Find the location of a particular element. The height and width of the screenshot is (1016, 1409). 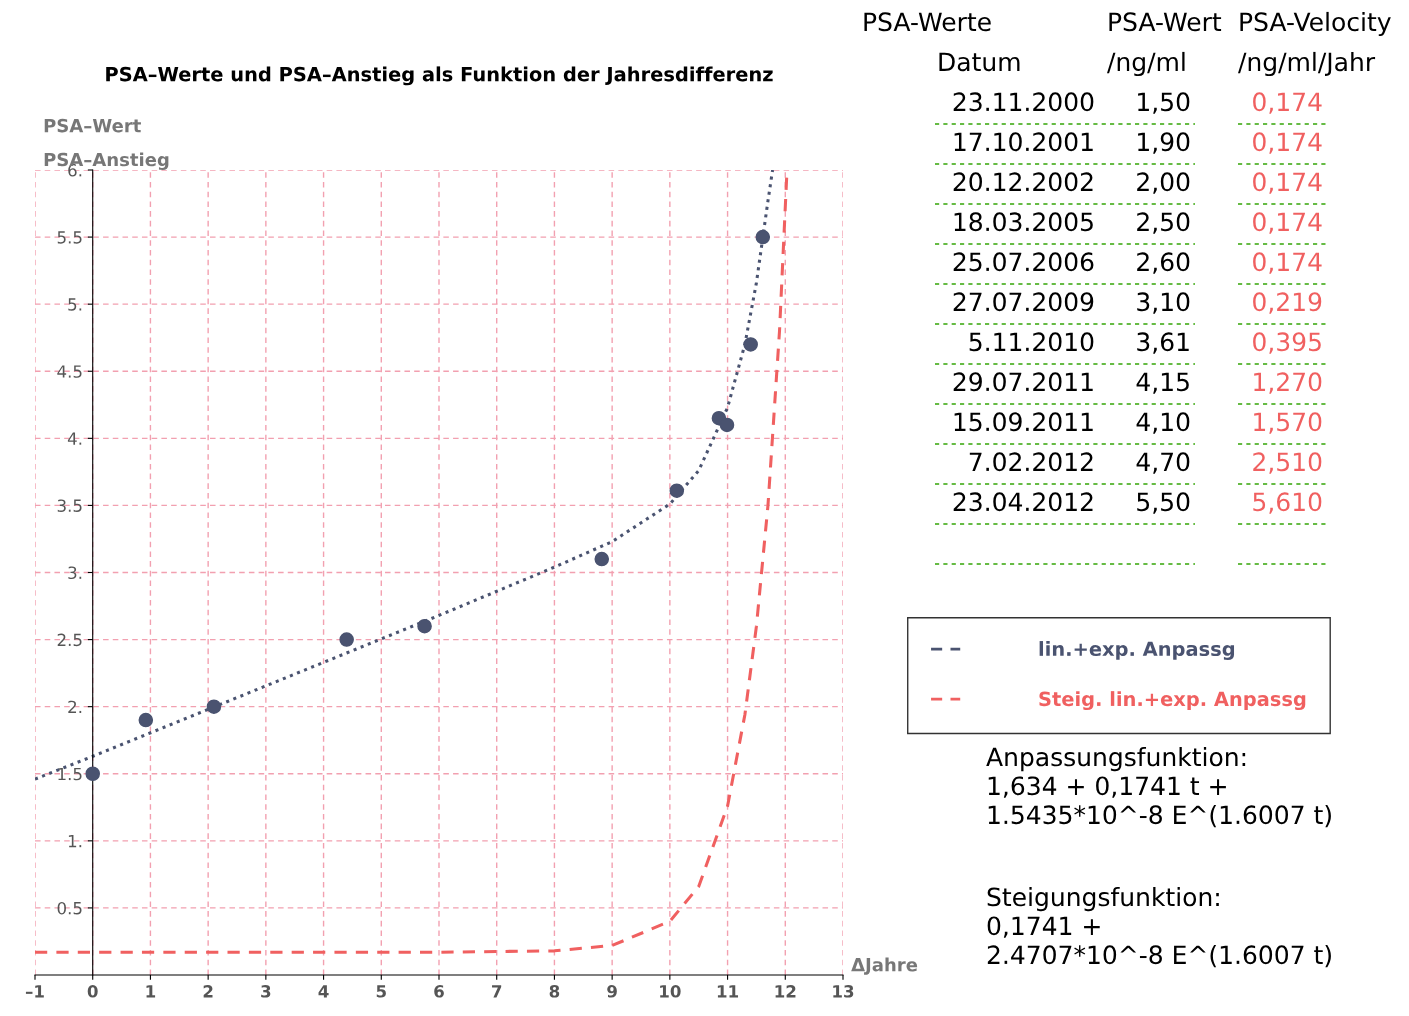

x-tick-label: 2 is located at coordinates (208, 991).